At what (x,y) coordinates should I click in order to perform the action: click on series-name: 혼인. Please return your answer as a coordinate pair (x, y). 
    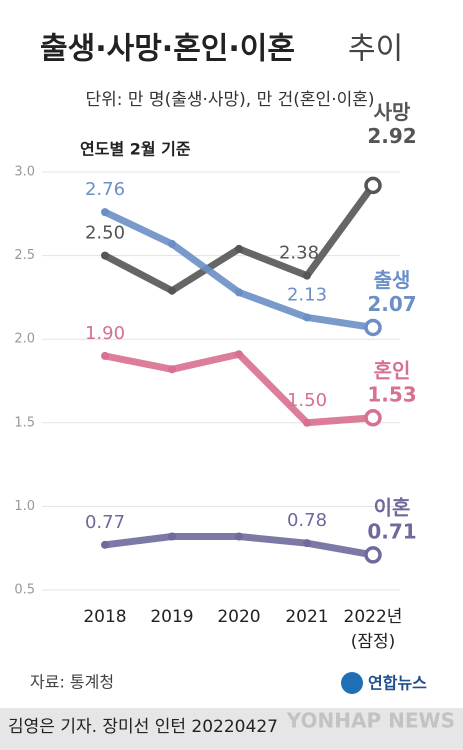
    Looking at the image, I should click on (392, 370).